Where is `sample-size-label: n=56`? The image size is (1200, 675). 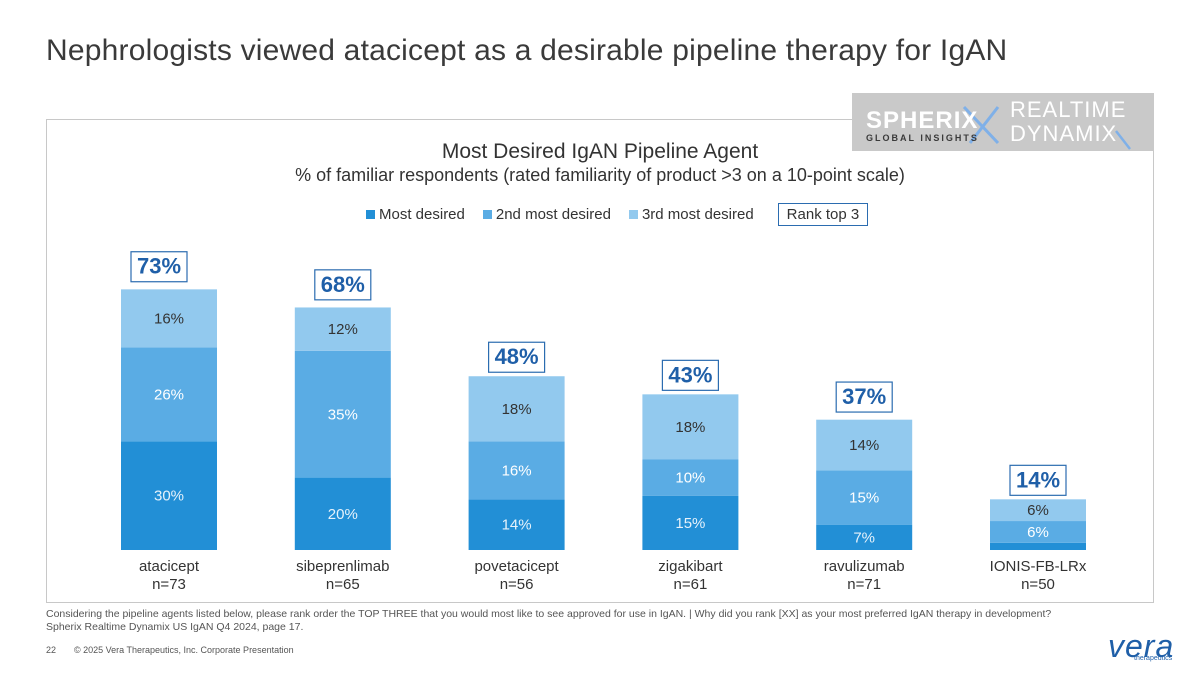 sample-size-label: n=56 is located at coordinates (517, 584).